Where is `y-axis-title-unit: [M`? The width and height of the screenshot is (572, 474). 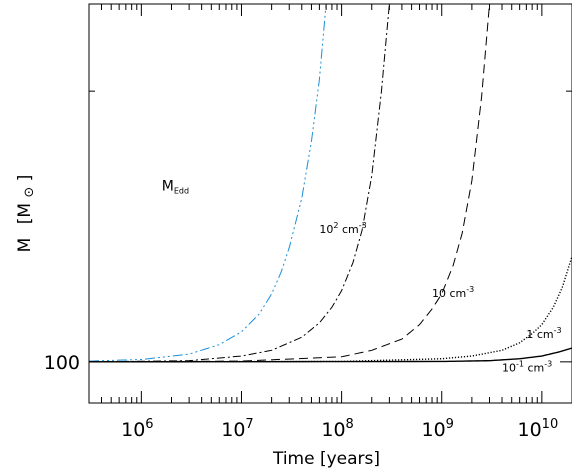 y-axis-title-unit: [M is located at coordinates (25, 213).